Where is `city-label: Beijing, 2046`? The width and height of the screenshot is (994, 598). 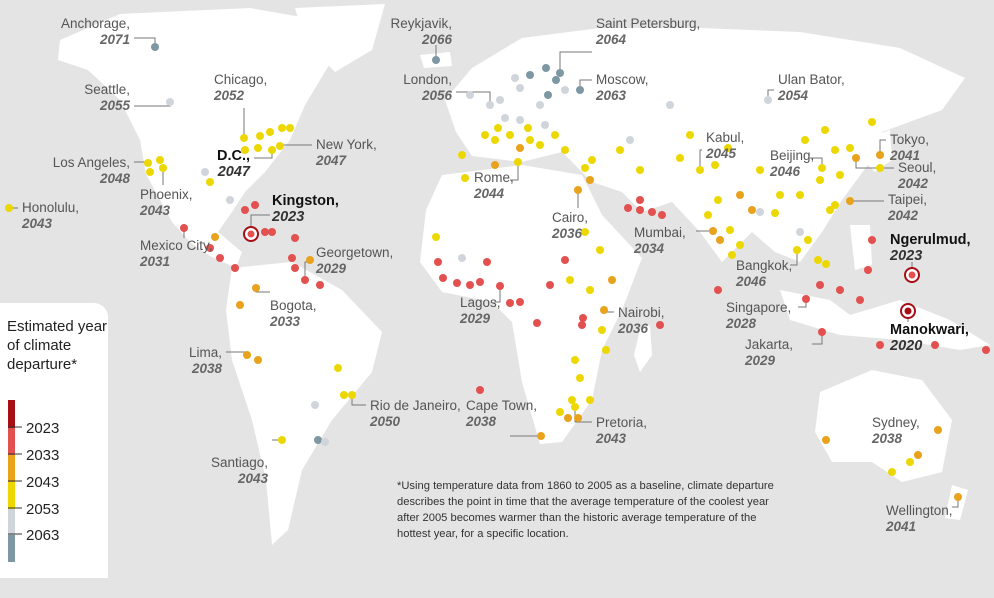
city-label: Beijing, 2046 is located at coordinates (792, 164).